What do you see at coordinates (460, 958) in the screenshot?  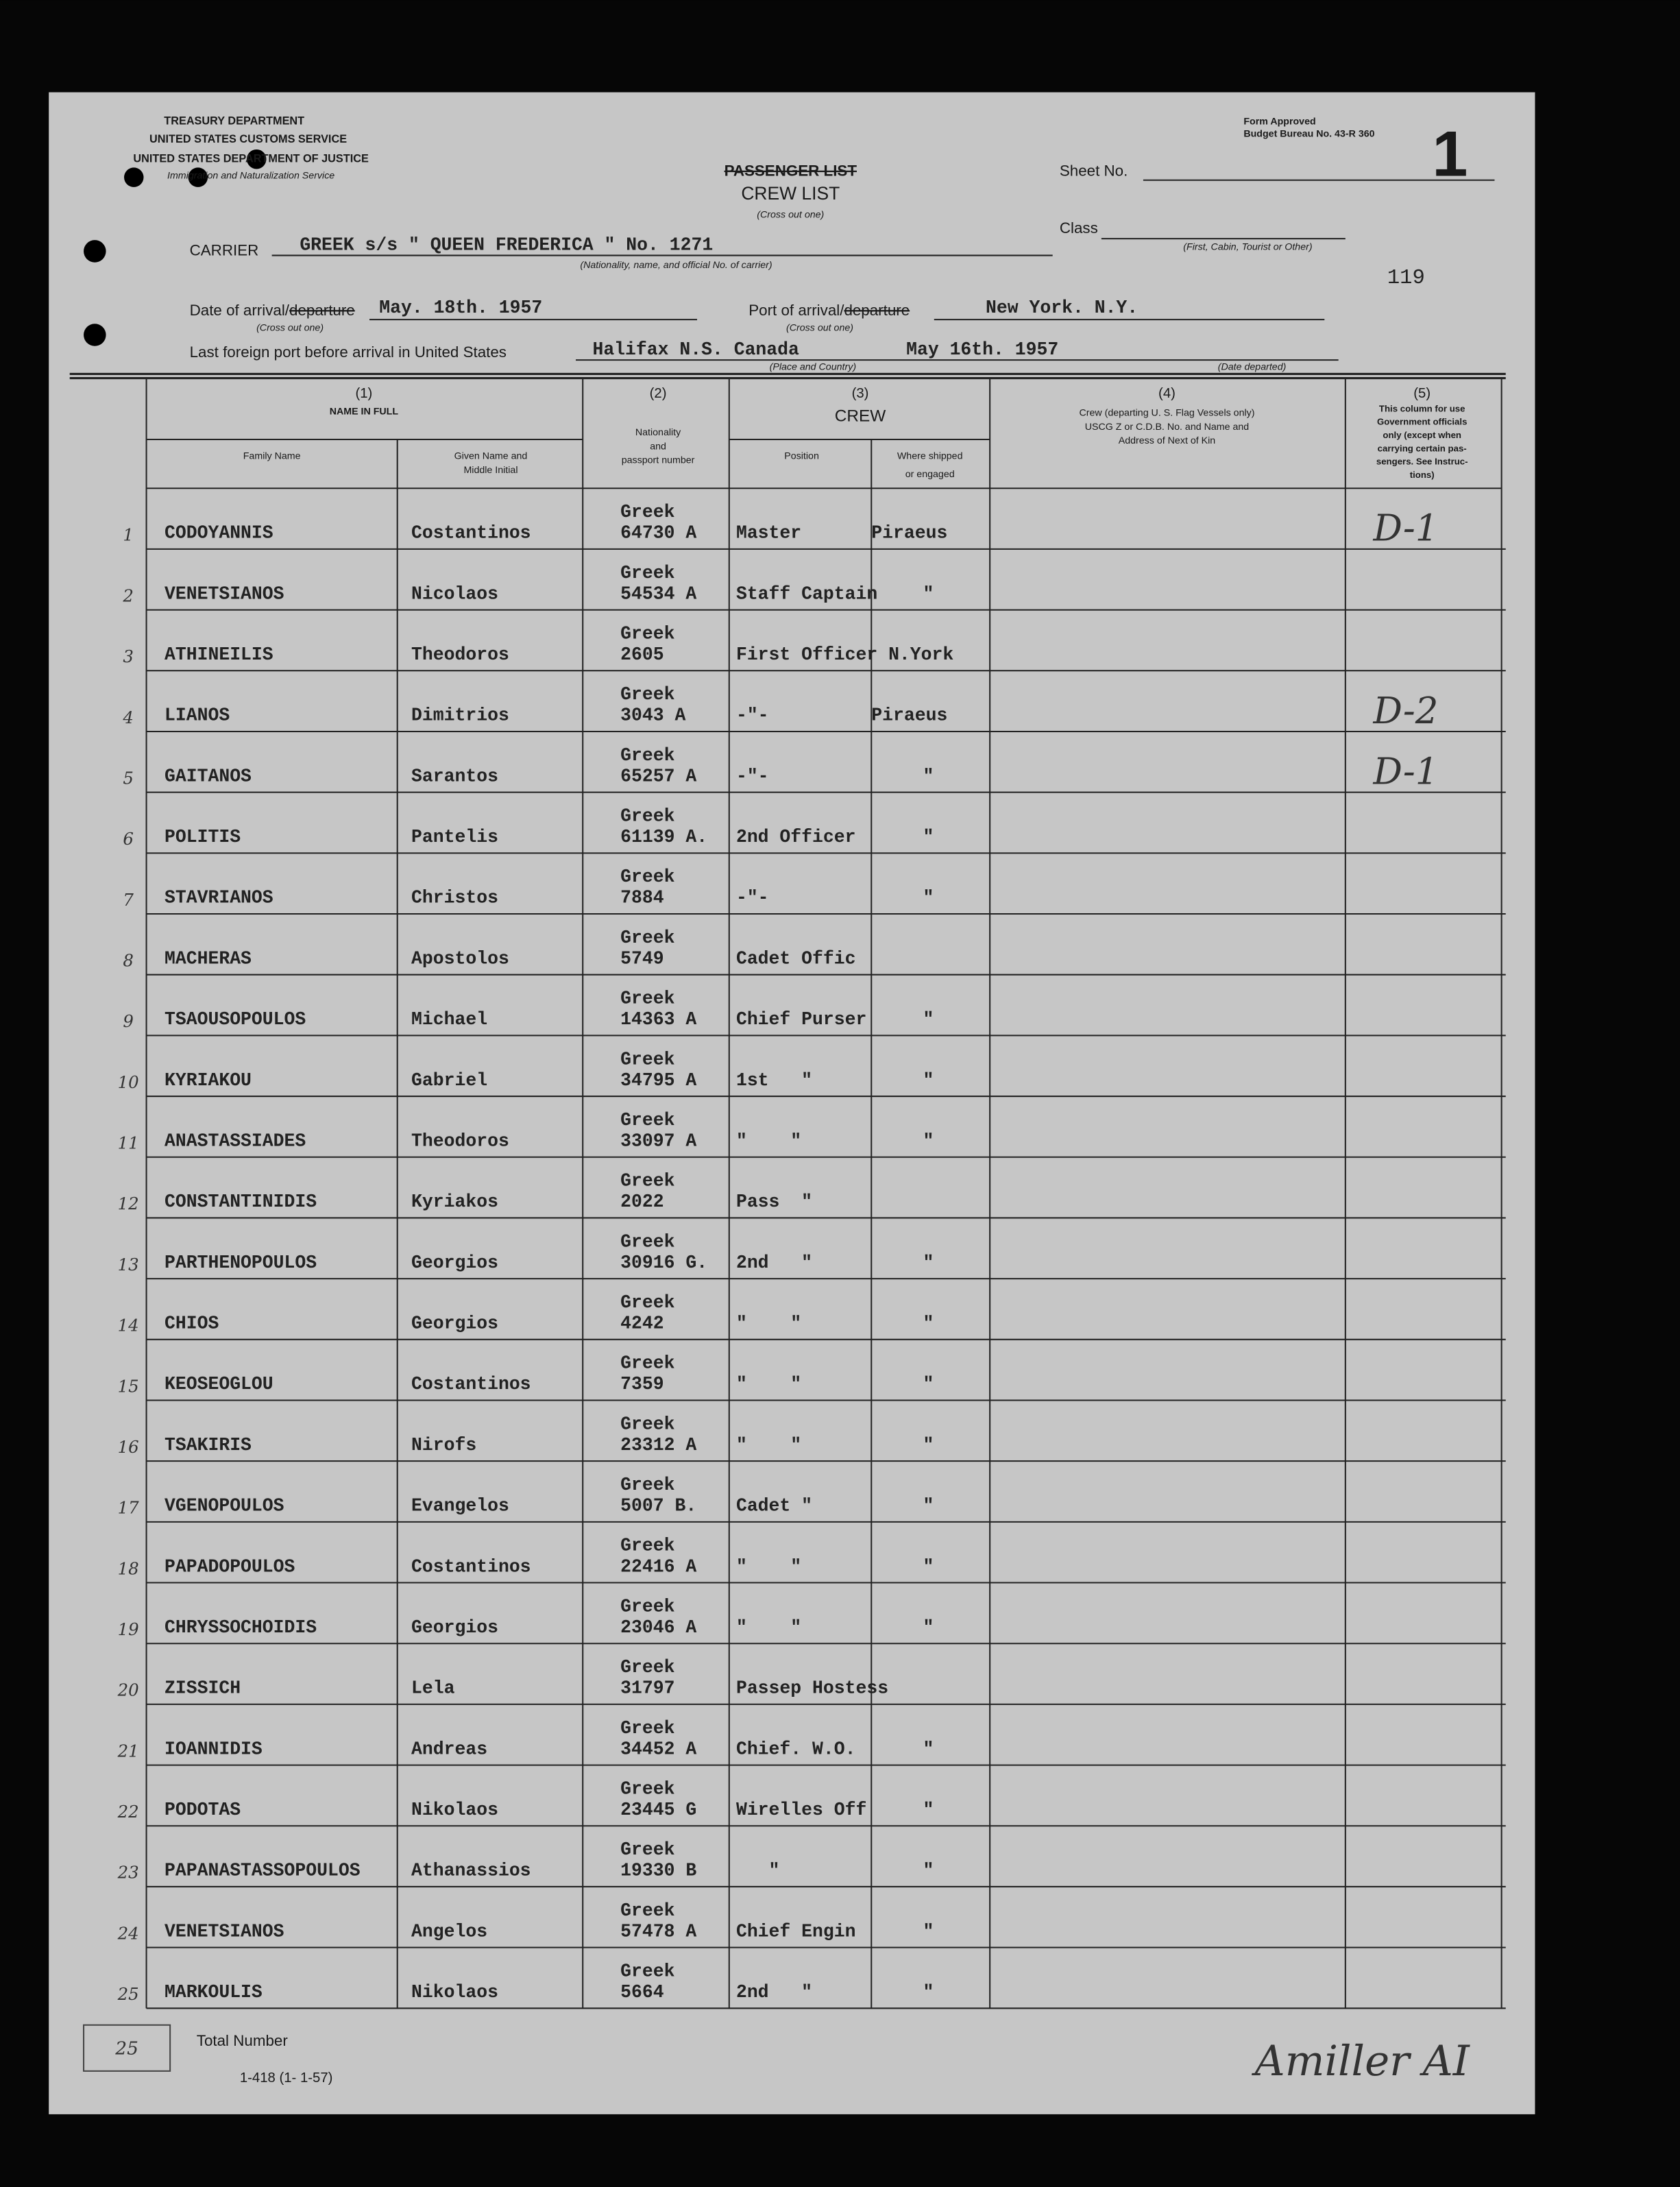 I see `given-name: Apostolos` at bounding box center [460, 958].